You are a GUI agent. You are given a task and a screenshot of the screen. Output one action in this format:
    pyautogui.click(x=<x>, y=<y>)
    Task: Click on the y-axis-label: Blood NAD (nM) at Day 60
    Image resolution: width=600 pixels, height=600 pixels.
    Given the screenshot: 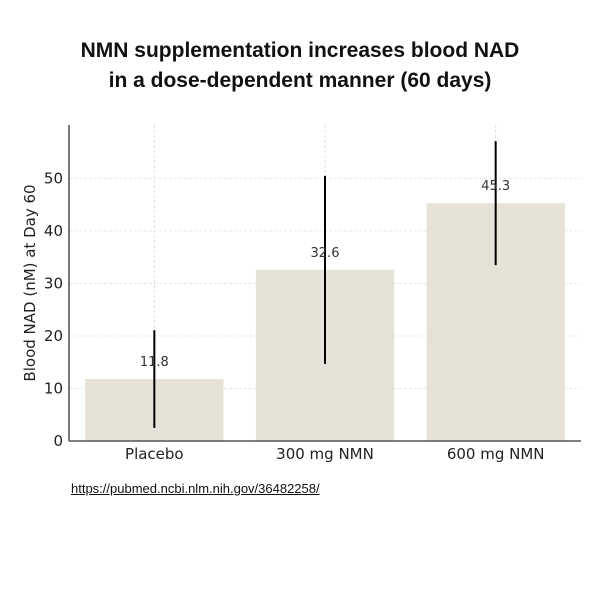 What is the action you would take?
    pyautogui.click(x=30, y=282)
    